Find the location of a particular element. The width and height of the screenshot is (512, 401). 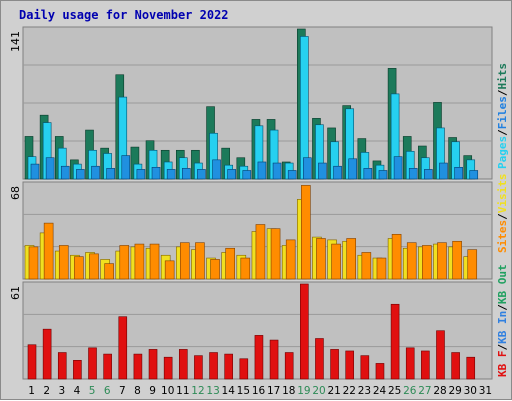

legend-visits: Visits is located at coordinates (502, 194).